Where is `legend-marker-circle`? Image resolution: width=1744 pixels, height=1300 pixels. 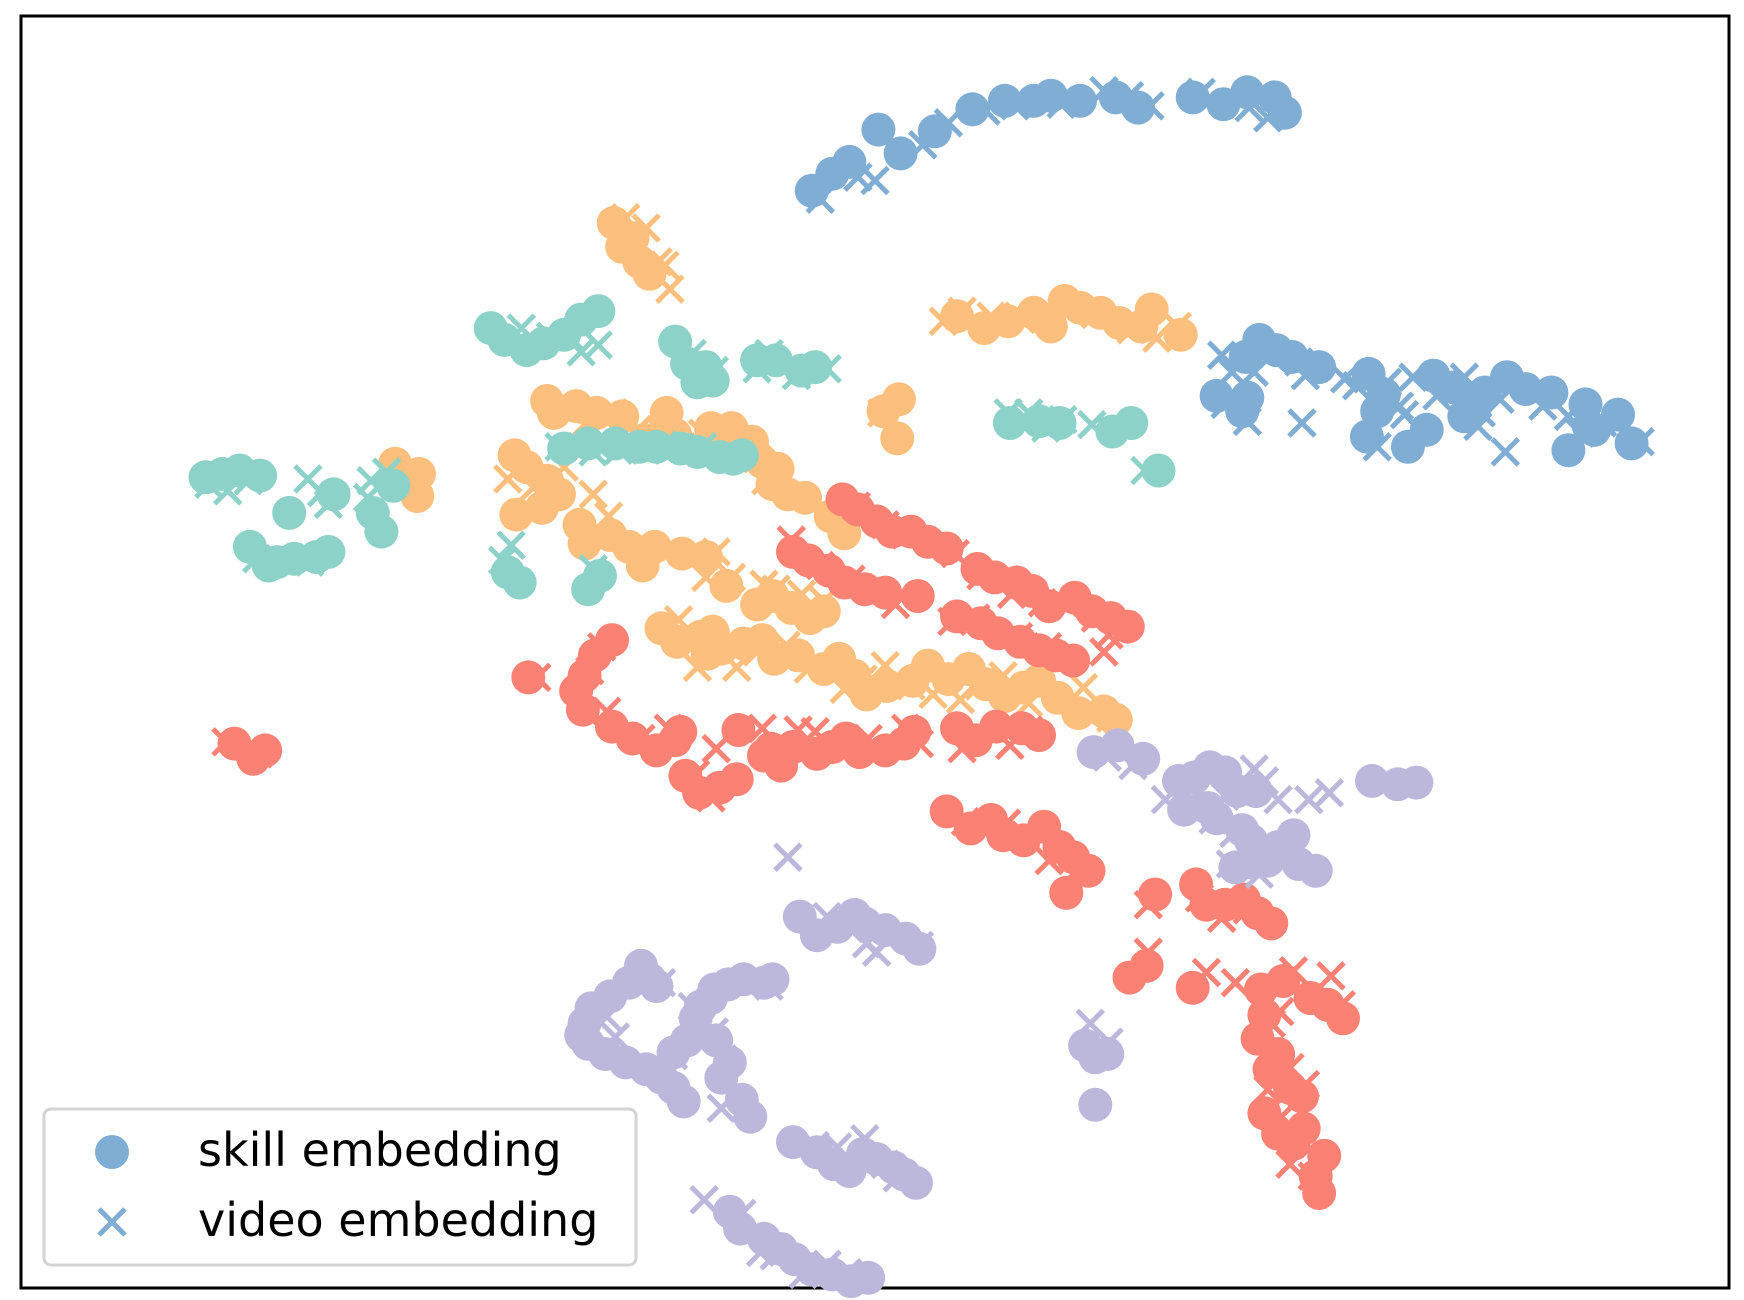
legend-marker-circle is located at coordinates (112, 1152).